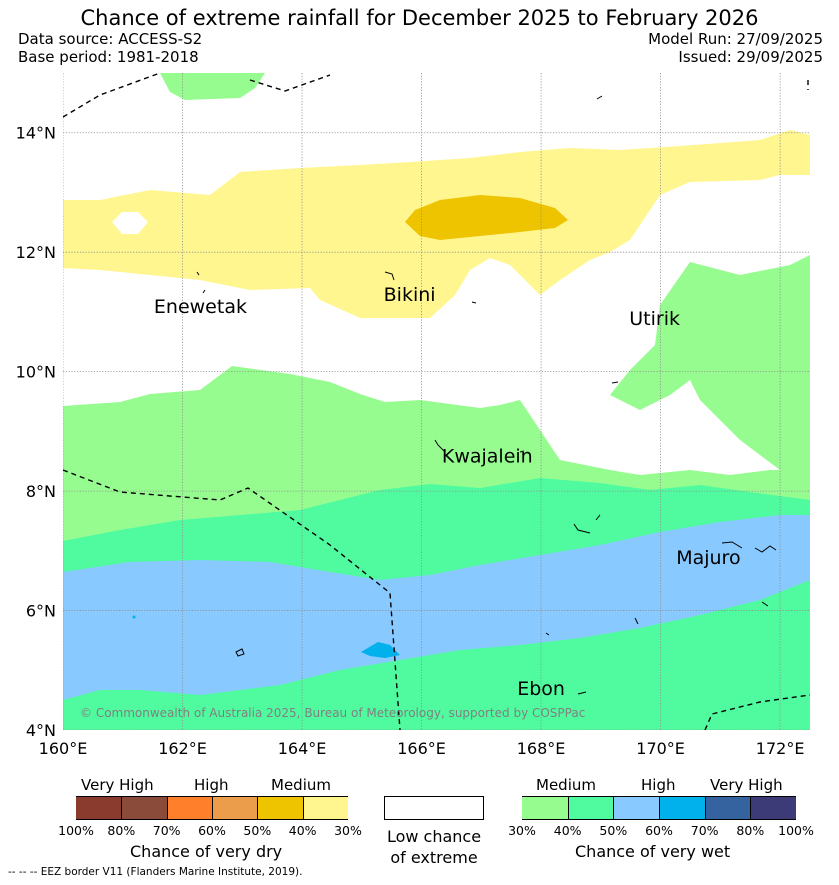 This screenshot has width=839, height=885. What do you see at coordinates (654, 319) in the screenshot?
I see `place-label-utirik: Utirik` at bounding box center [654, 319].